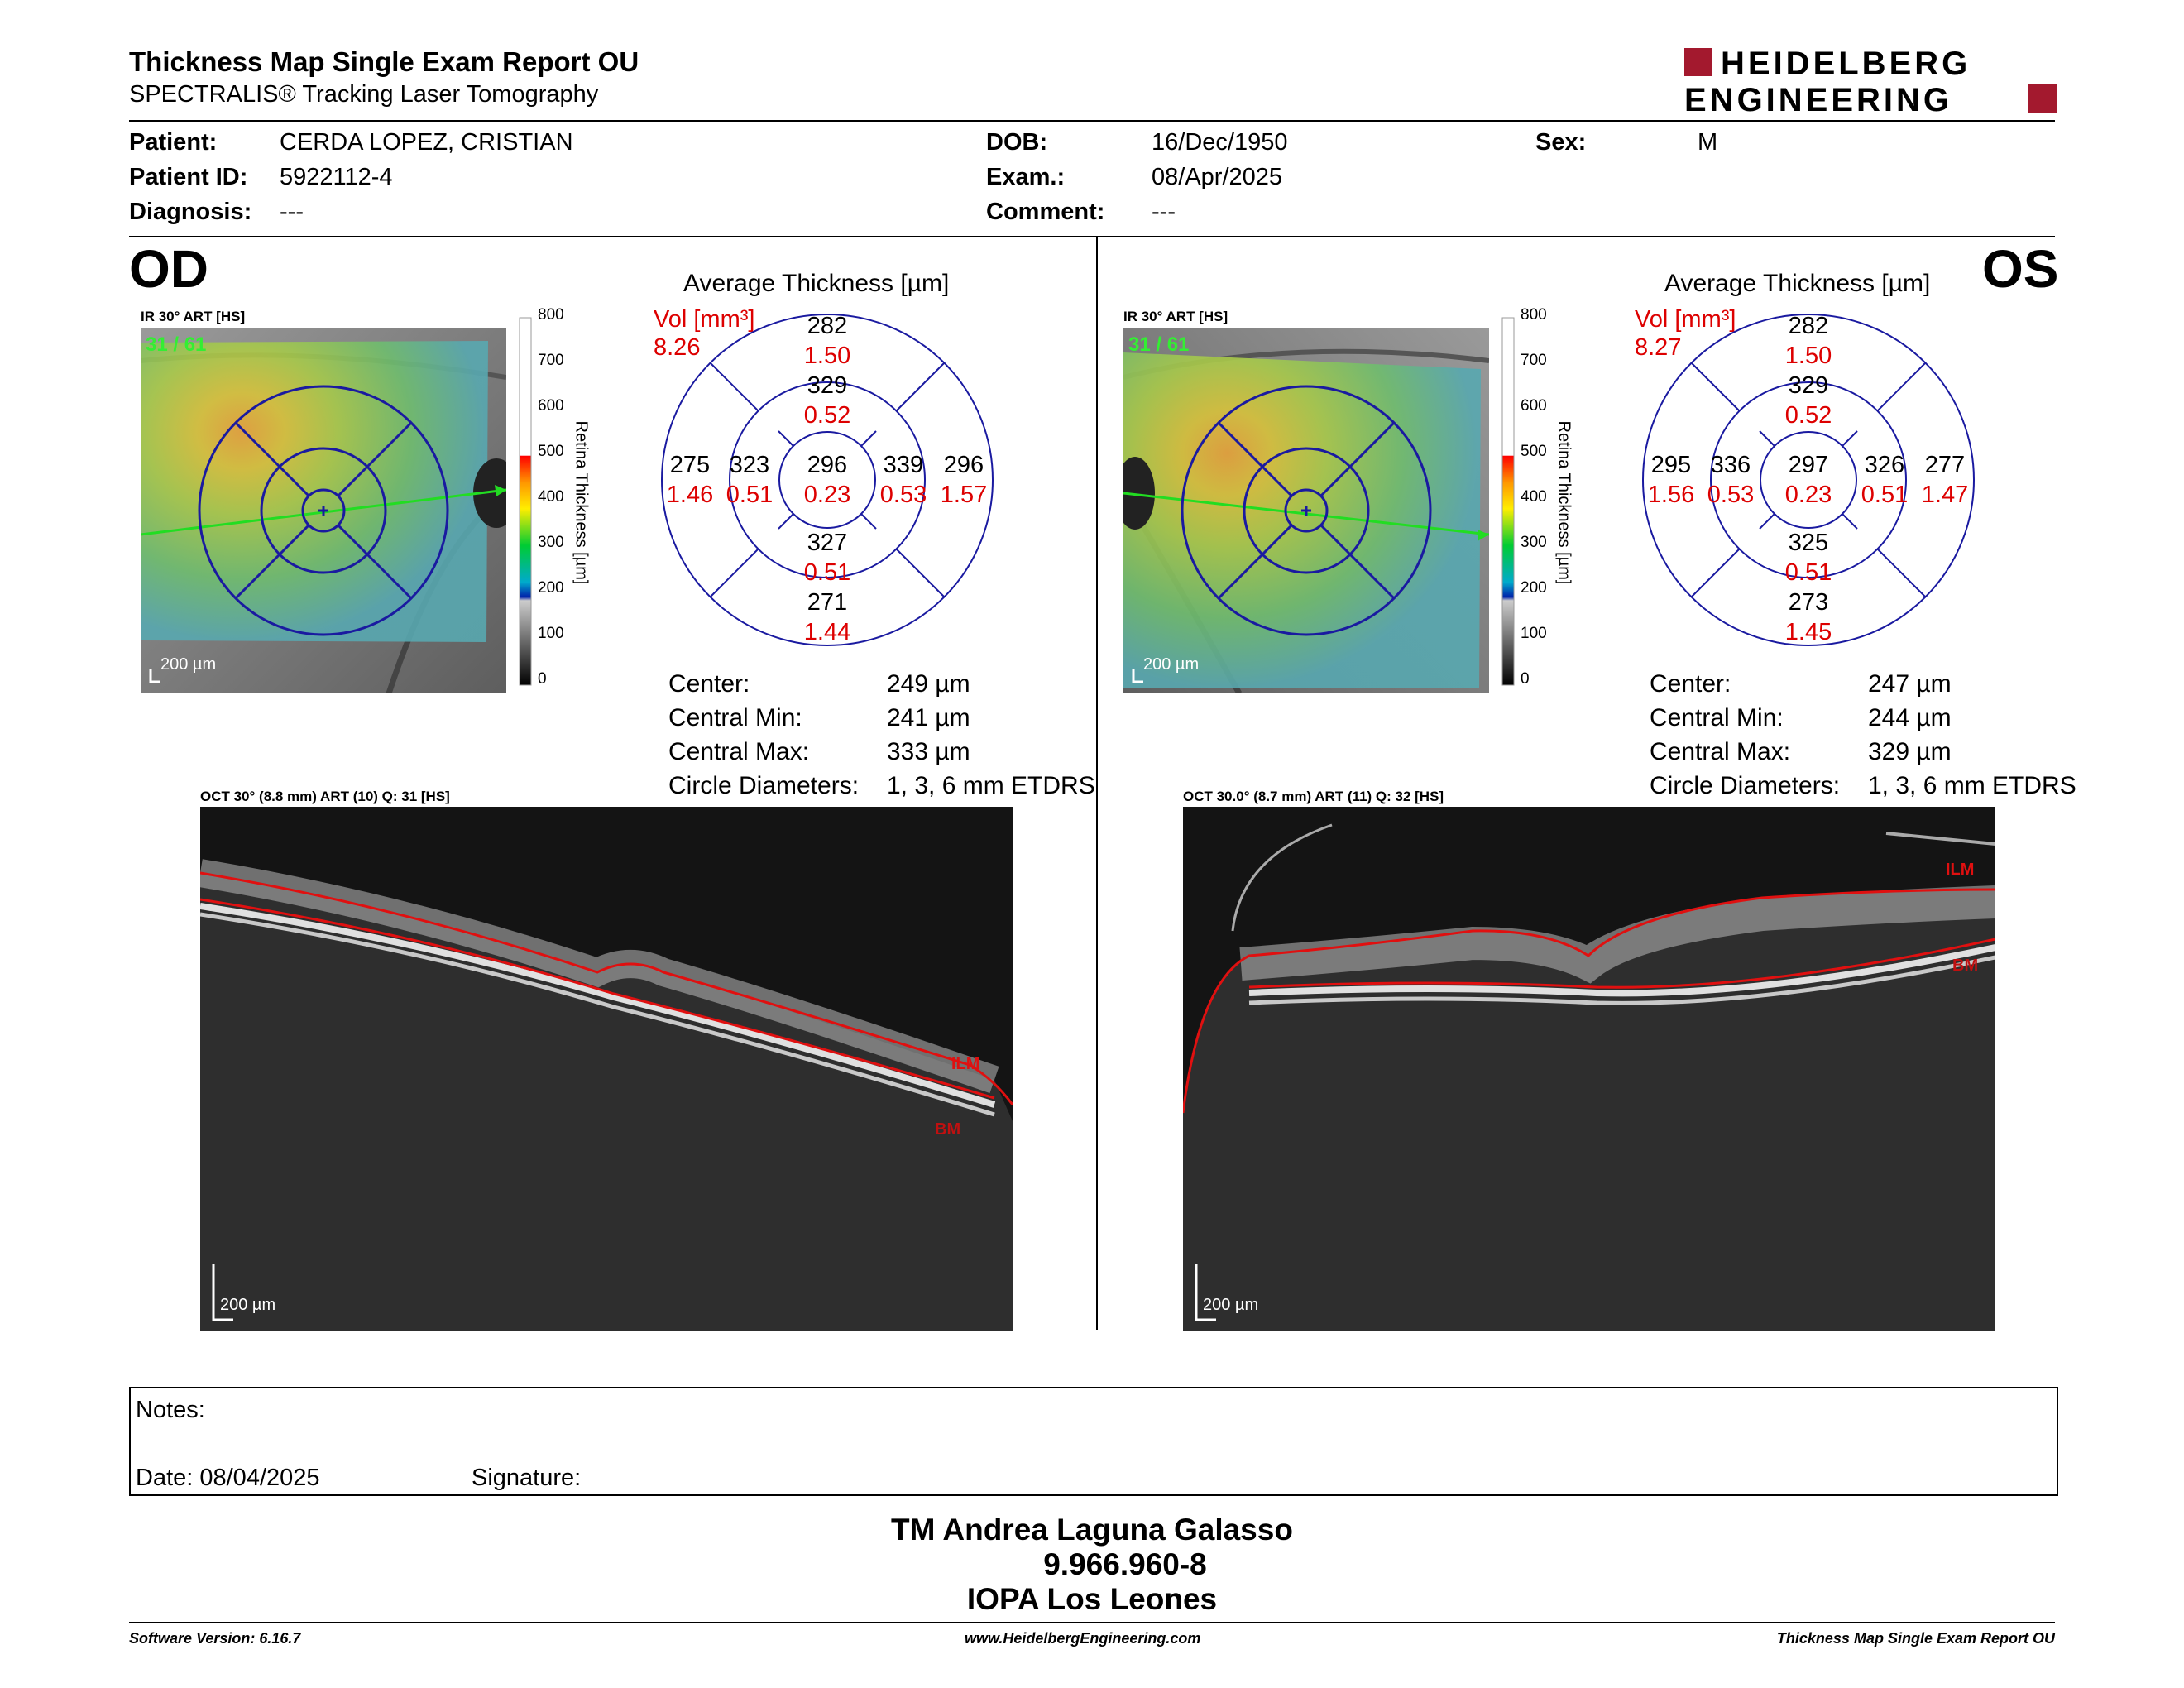 The width and height of the screenshot is (2184, 1688). I want to click on divider-top, so click(1092, 121).